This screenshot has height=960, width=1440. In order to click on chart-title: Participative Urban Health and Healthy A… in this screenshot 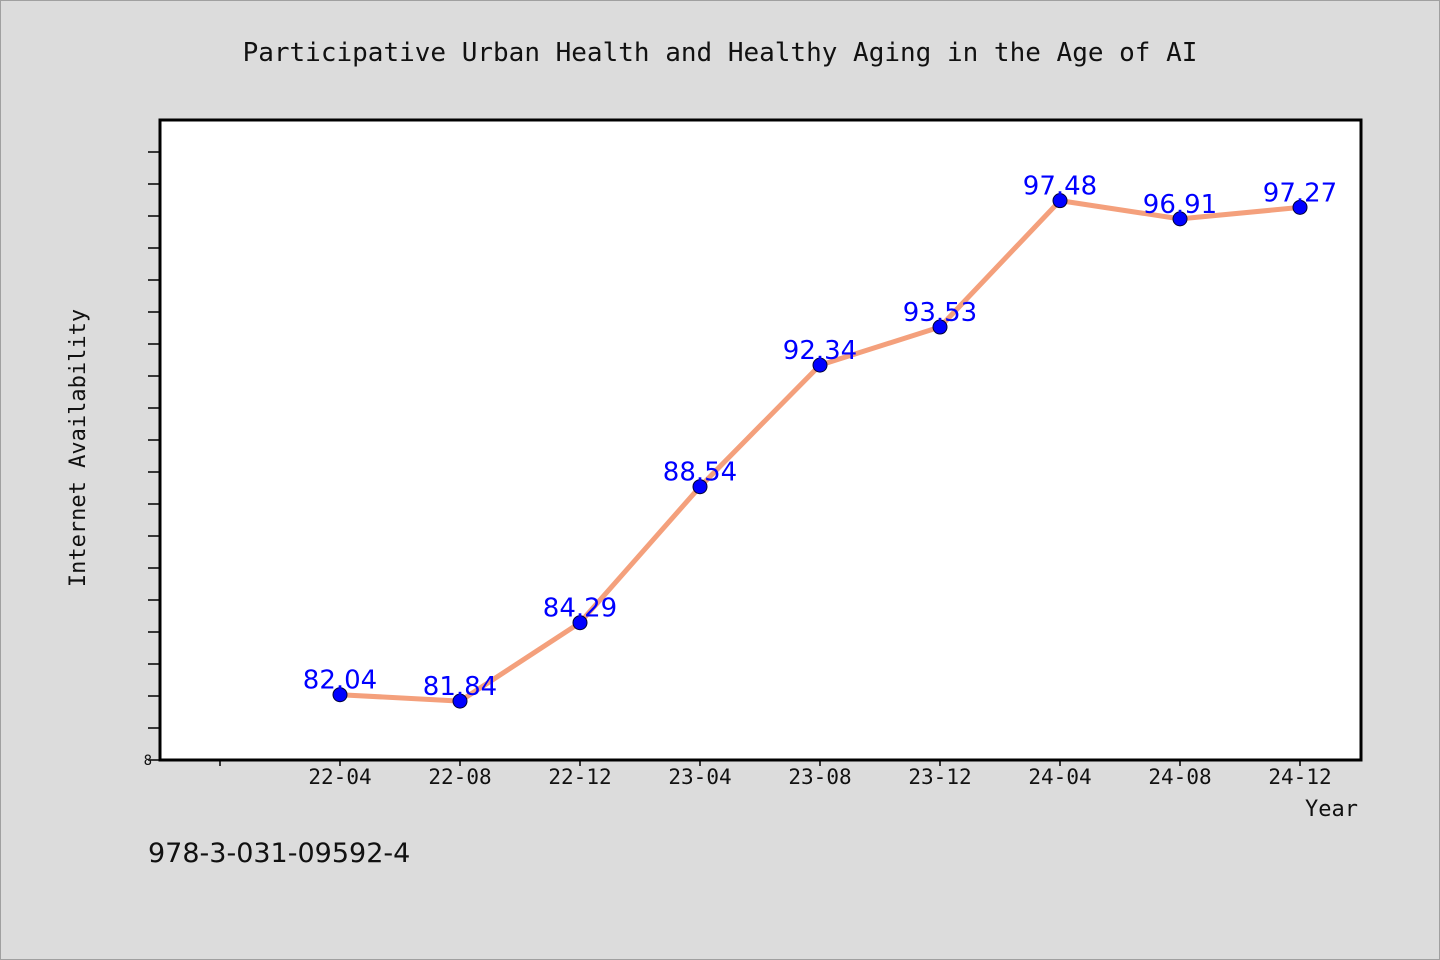, I will do `click(720, 53)`.